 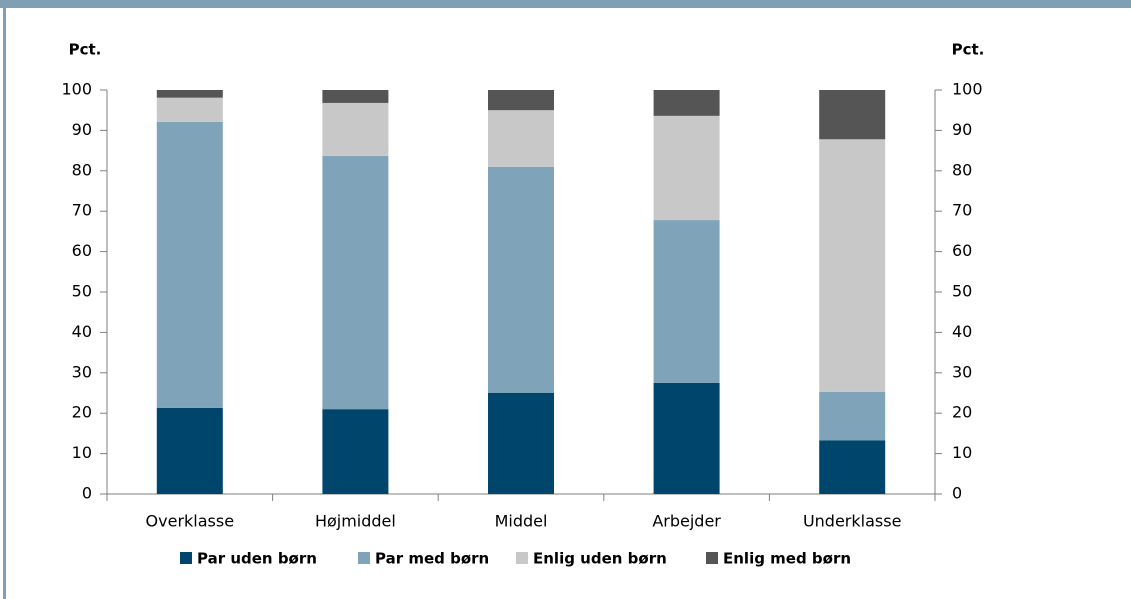 What do you see at coordinates (962, 452) in the screenshot?
I see `y2-tick-label: 10` at bounding box center [962, 452].